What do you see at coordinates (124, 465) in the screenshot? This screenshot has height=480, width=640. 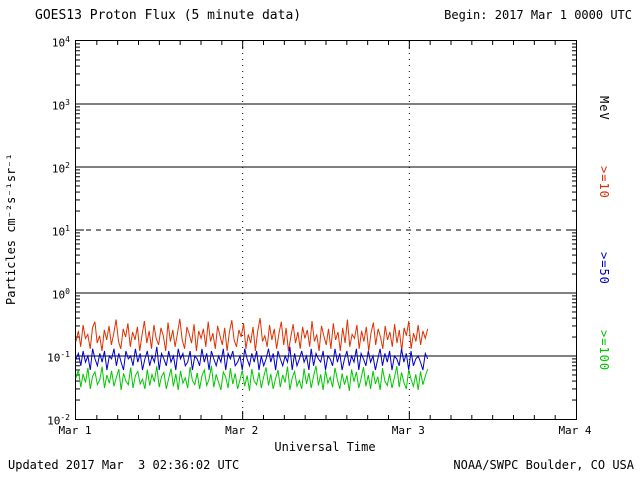 I see `updated-timestamp: Updated 2017 Mar 3 02:36:02 UTC` at bounding box center [124, 465].